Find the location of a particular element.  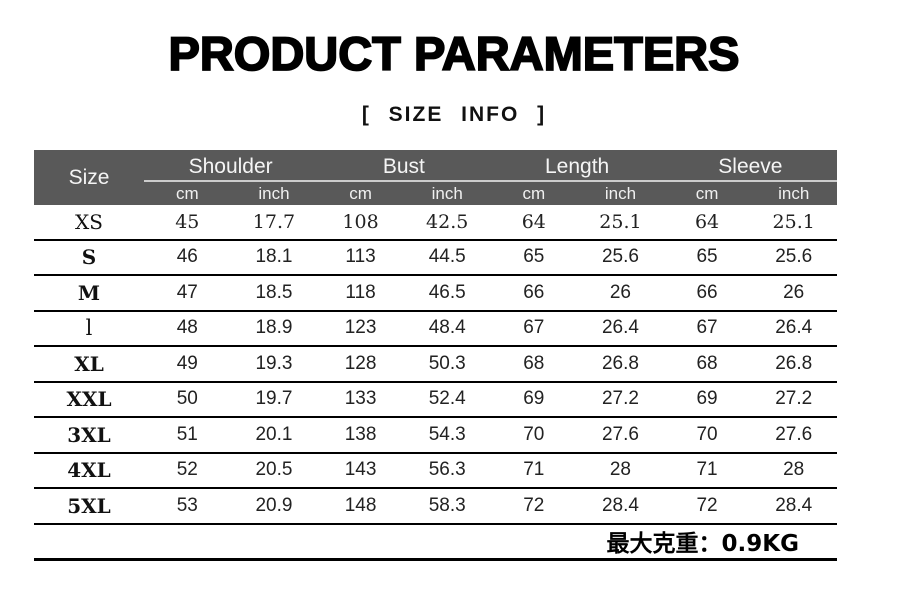

cell-length-cm: 66 is located at coordinates (534, 292).